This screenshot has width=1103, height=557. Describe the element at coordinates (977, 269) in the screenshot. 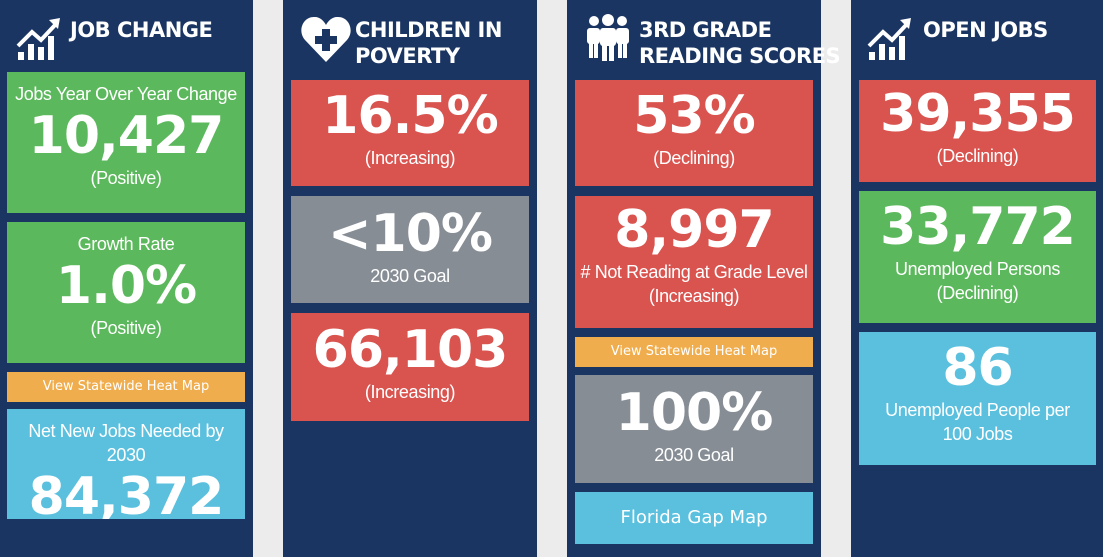

I see `unemployed-label: Unemployed Persons` at that location.